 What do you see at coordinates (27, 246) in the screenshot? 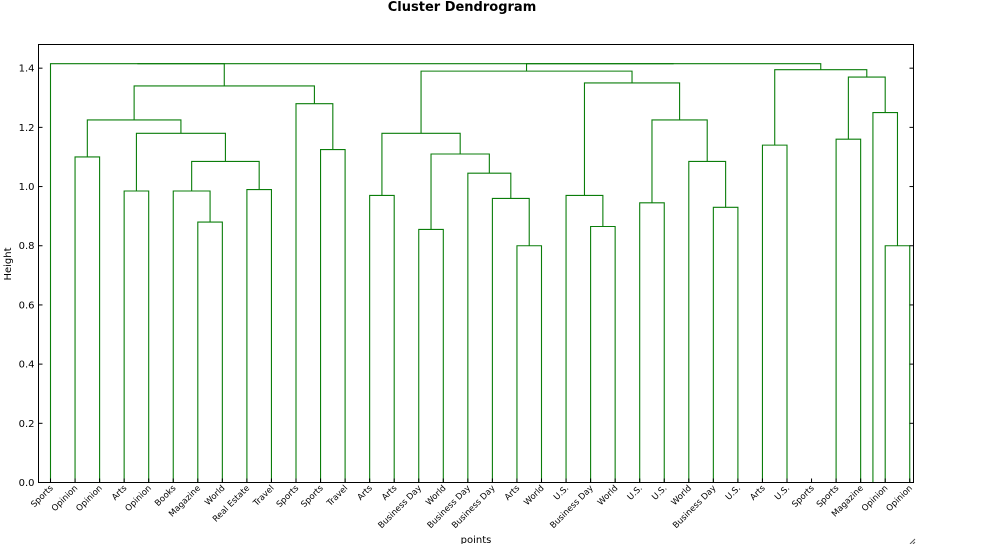
I see `y-tick-label: 0.8` at bounding box center [27, 246].